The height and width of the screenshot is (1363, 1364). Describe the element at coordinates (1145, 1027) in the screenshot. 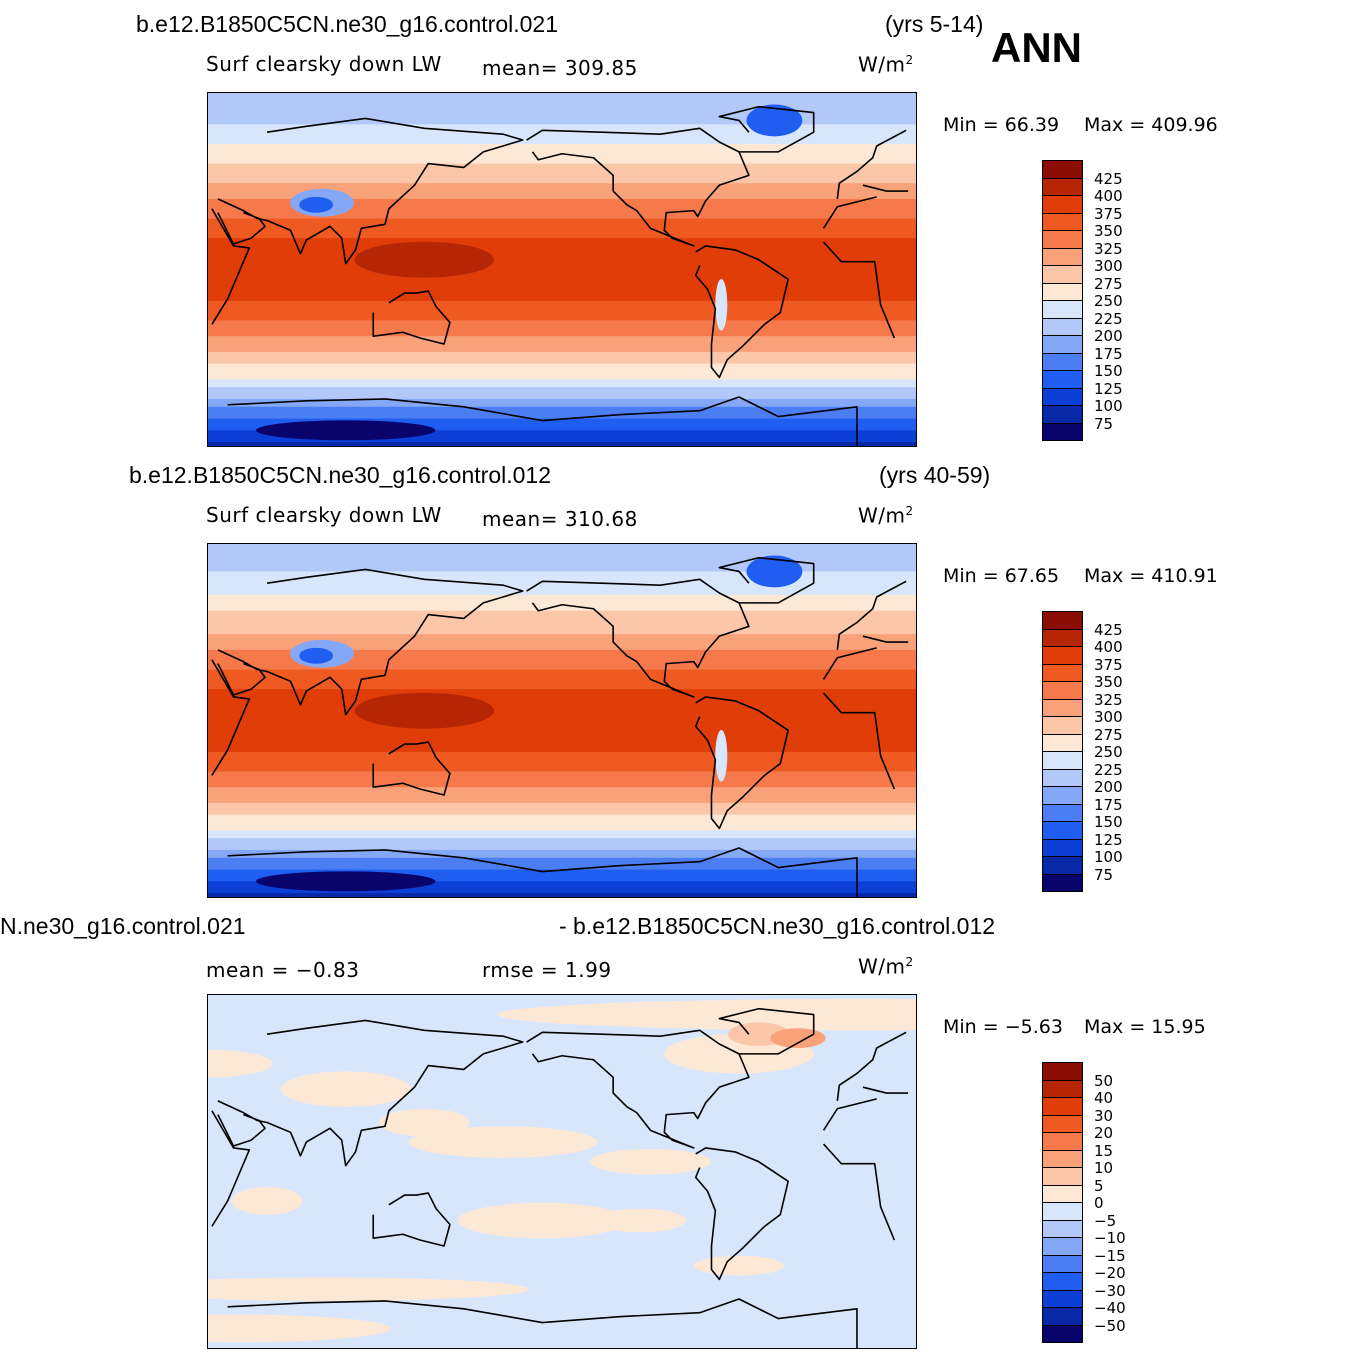

I see `panel3-max: Max = 15.95` at that location.